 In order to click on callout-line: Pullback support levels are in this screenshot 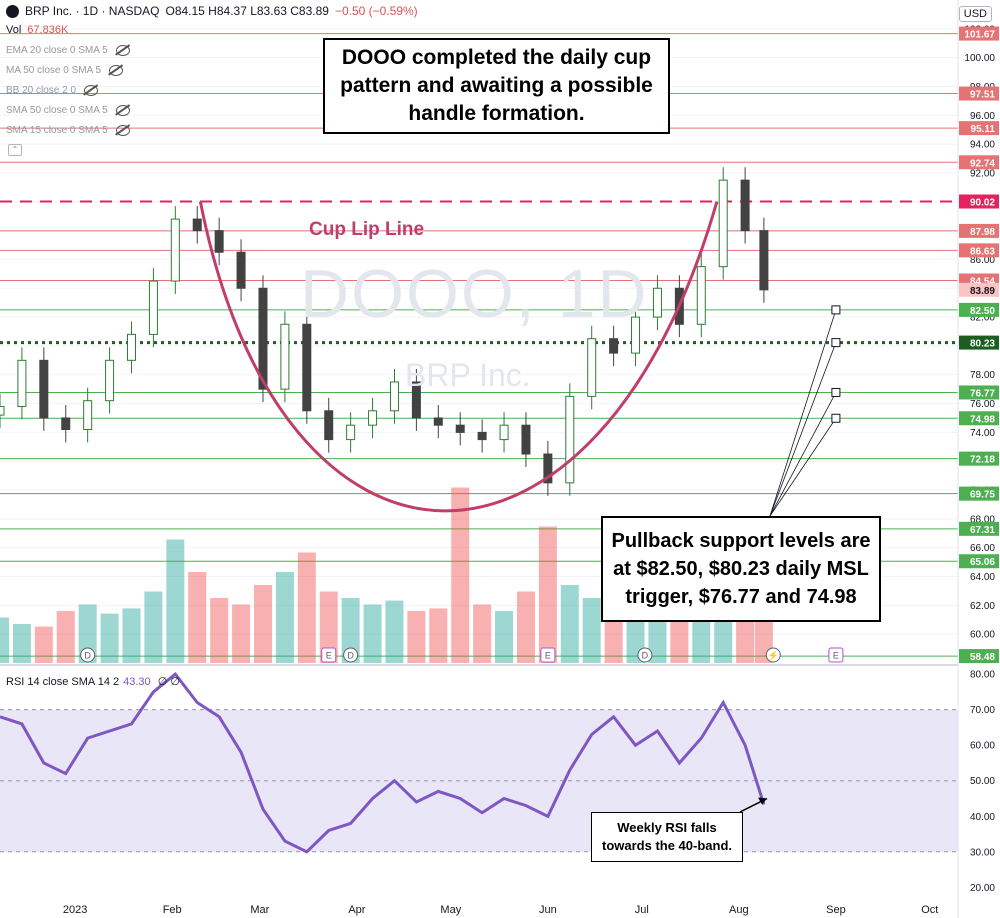, I will do `click(741, 541)`.